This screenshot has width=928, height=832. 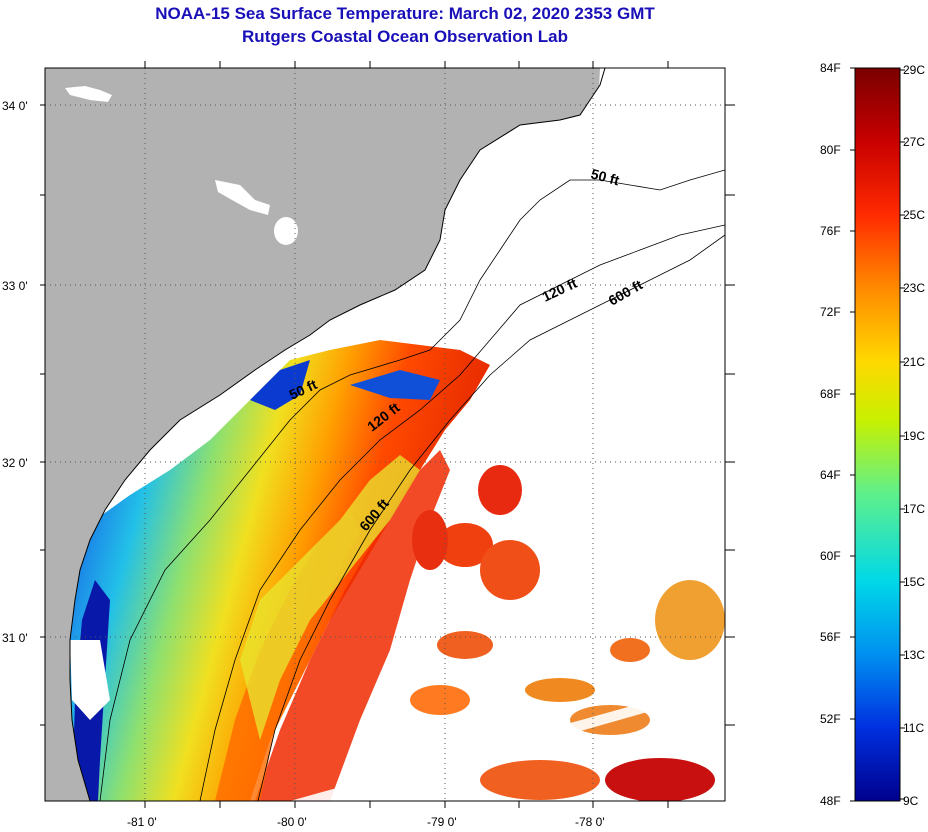 I want to click on lake-north, so click(x=88, y=94).